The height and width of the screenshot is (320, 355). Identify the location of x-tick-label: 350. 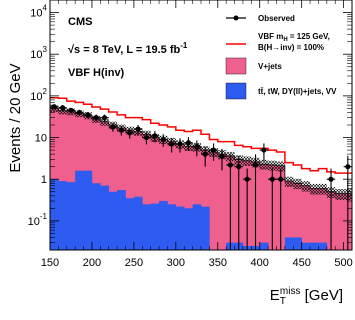
(218, 263).